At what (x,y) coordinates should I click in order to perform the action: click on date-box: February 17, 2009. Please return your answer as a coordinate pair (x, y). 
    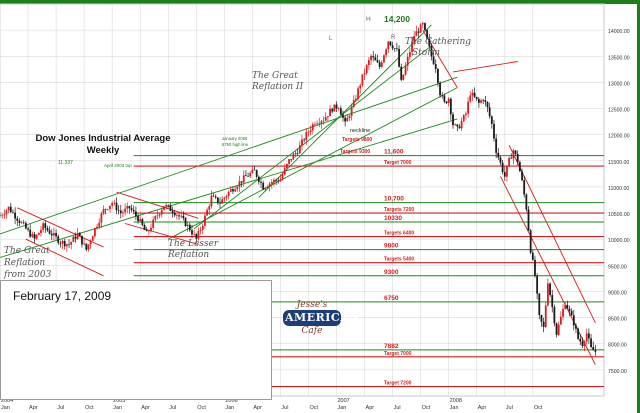
    Looking at the image, I should click on (136, 340).